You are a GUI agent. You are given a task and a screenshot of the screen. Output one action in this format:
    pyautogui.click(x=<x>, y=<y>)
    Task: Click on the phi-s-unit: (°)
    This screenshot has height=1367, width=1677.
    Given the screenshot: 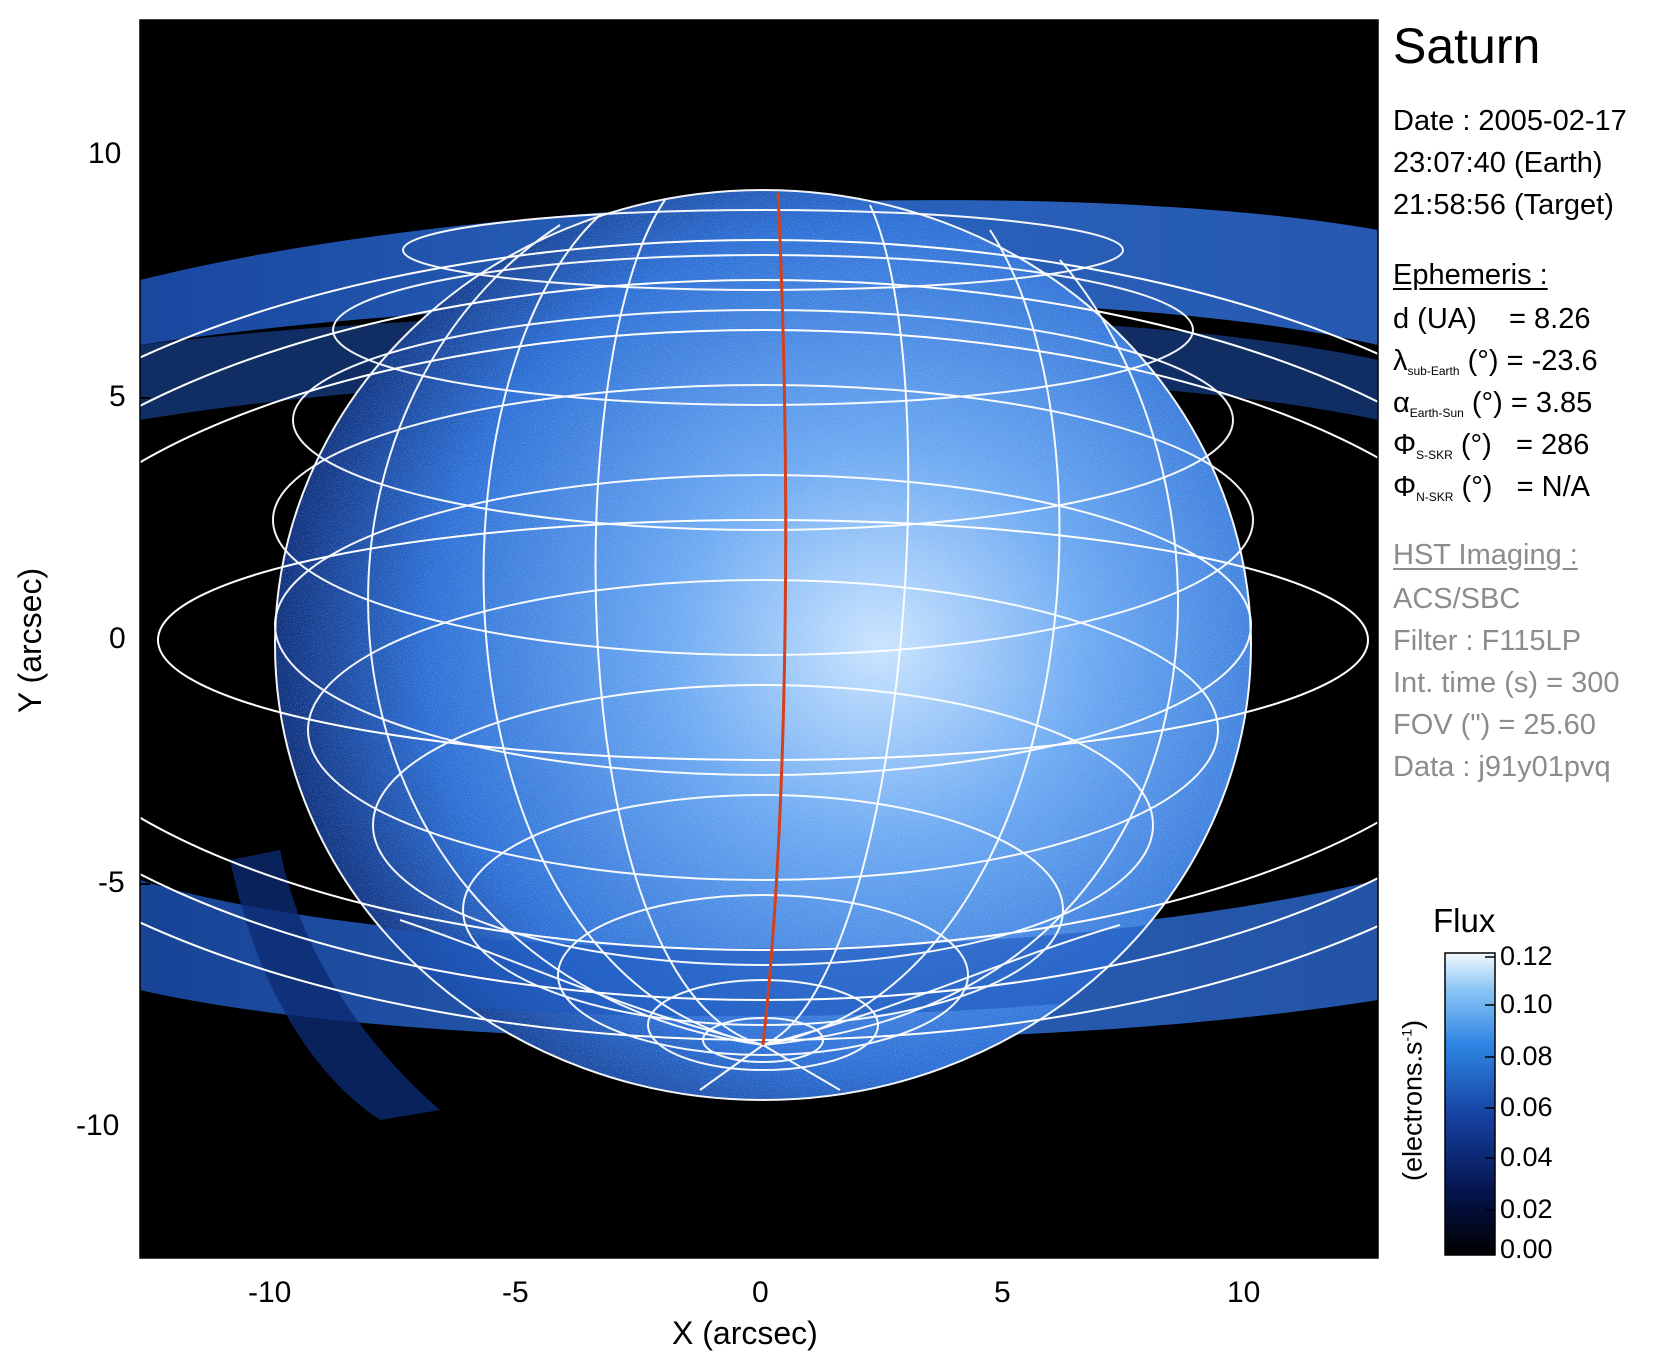 What is the action you would take?
    pyautogui.click(x=1476, y=445)
    